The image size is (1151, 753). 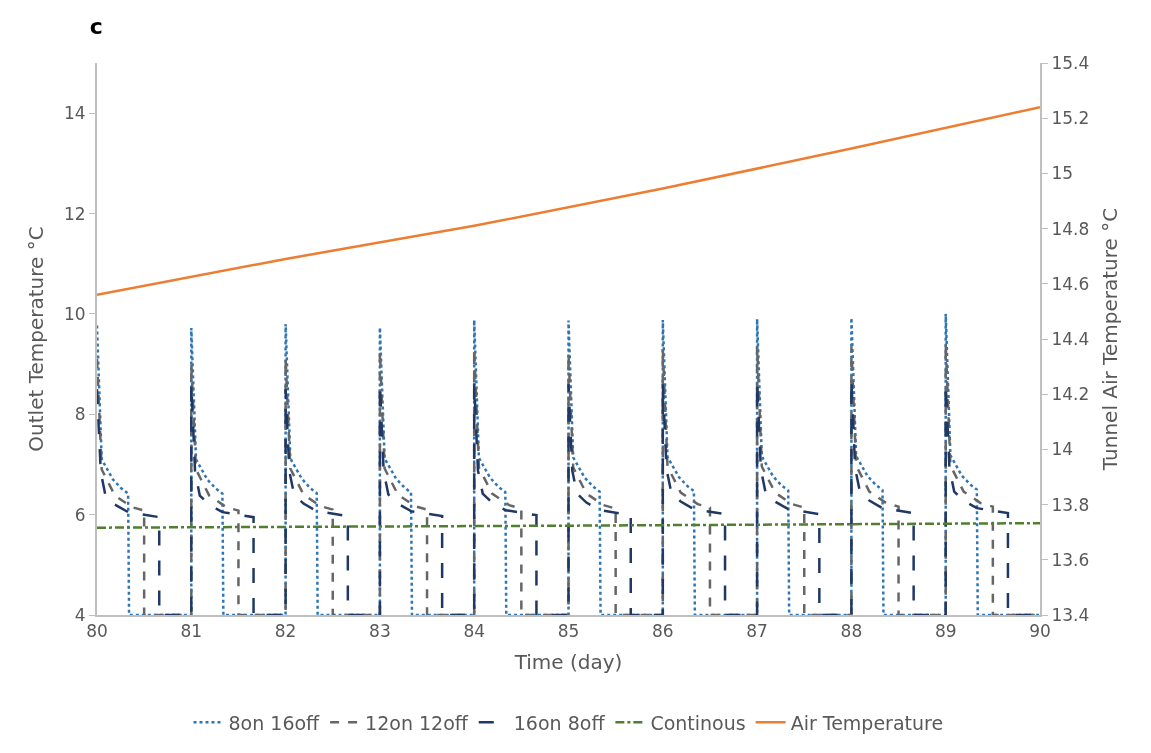 What do you see at coordinates (1110, 339) in the screenshot?
I see `y2-axis-title: Tunnel Air Temperature °C` at bounding box center [1110, 339].